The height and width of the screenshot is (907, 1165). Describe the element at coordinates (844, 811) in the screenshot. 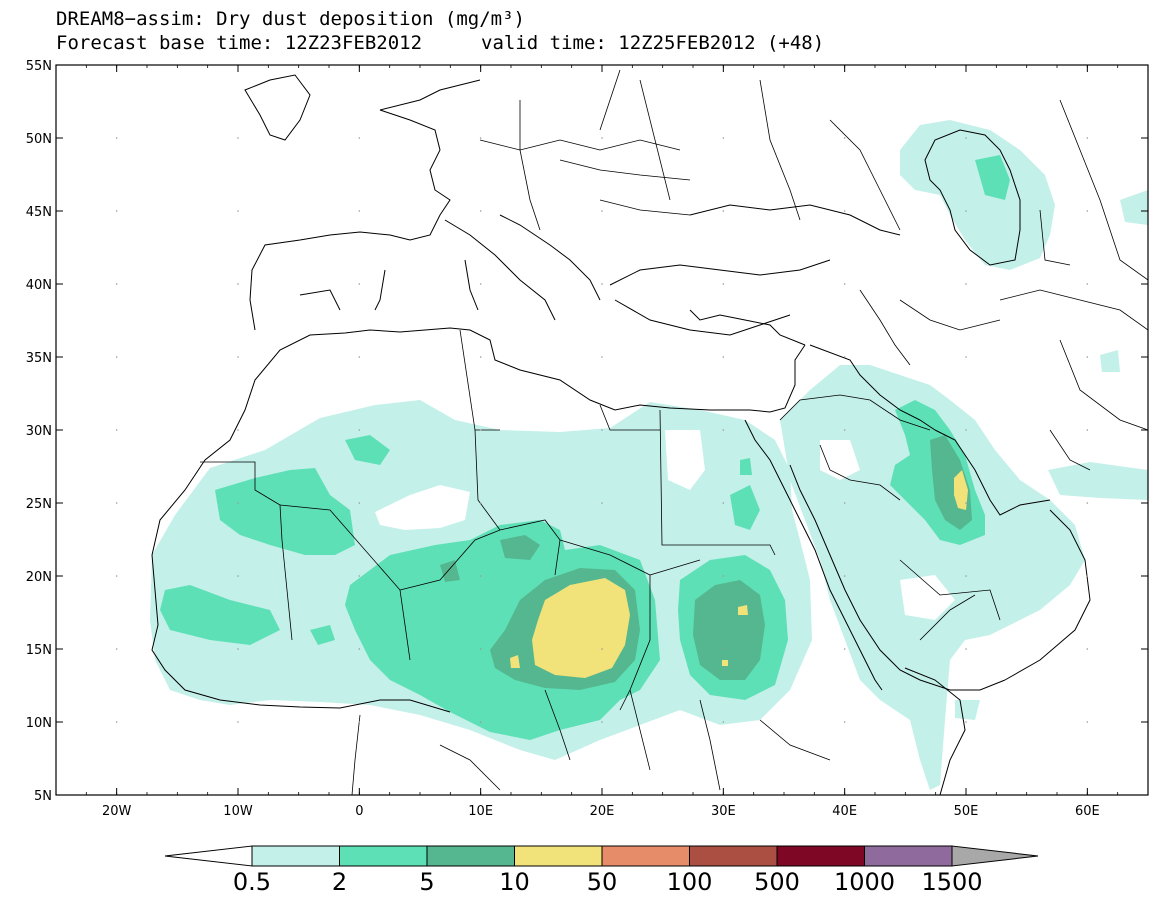

I see `lon-label: 40E` at that location.